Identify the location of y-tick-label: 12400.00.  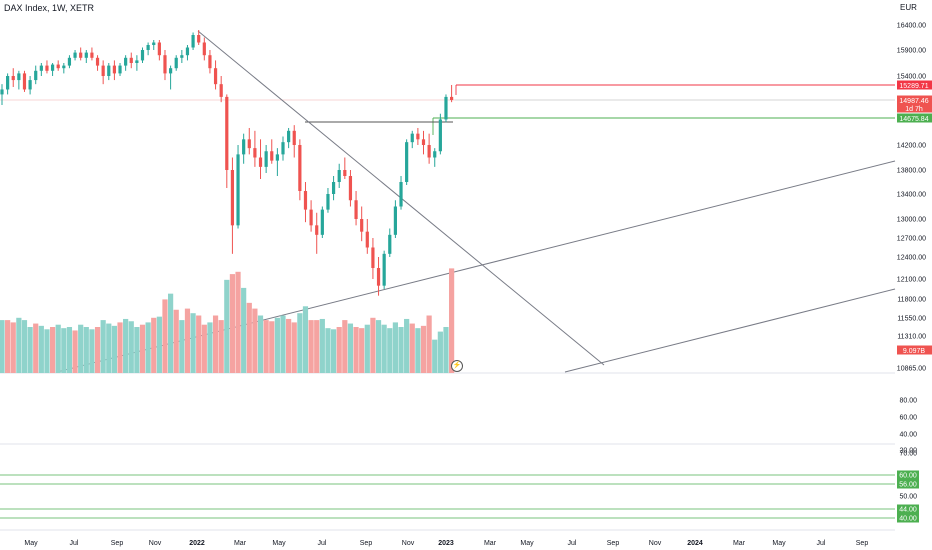
(911, 258).